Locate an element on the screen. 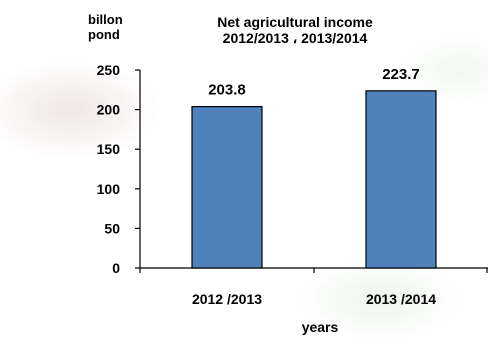 This screenshot has width=488, height=340. data-label: 203.8 is located at coordinates (227, 90).